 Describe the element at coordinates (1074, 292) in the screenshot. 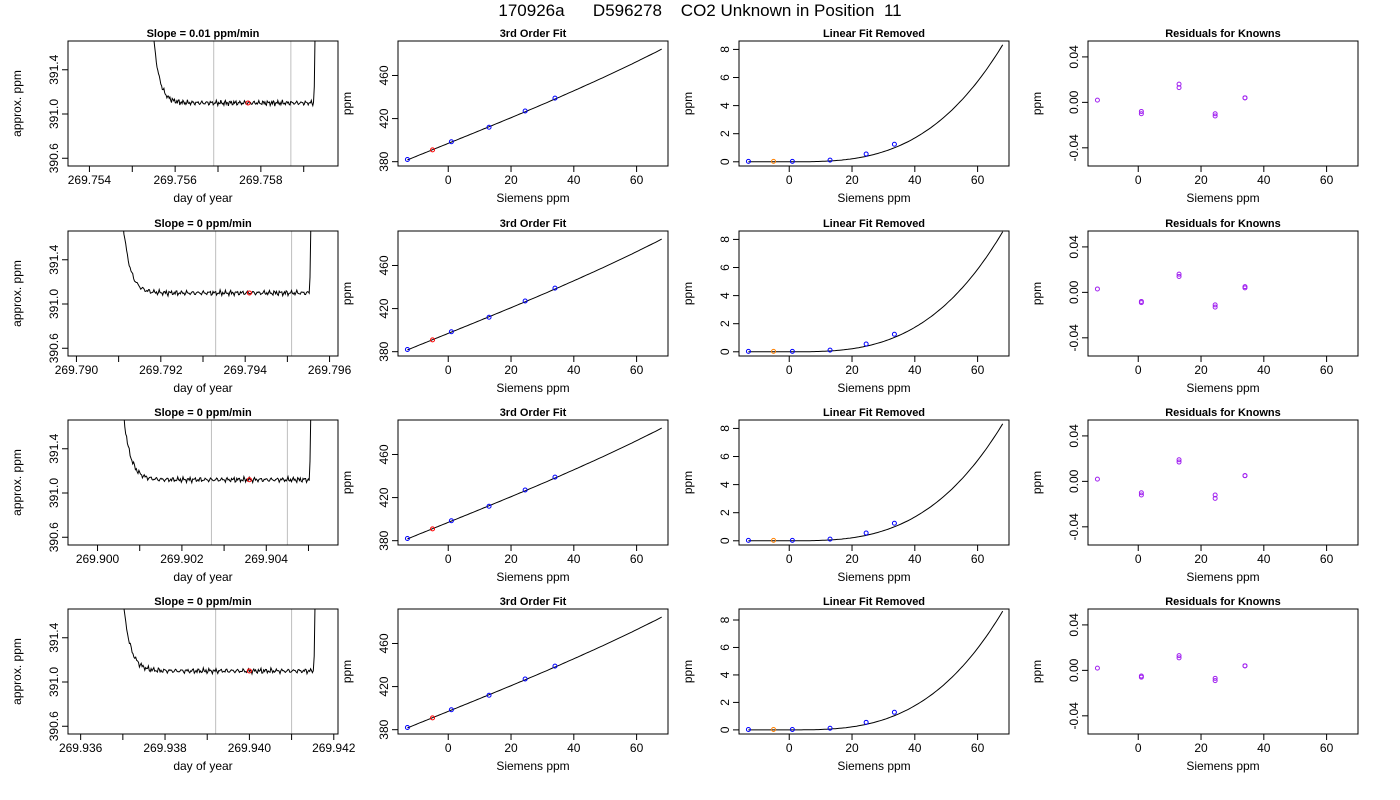

I see `y-tick-label: 0.00` at that location.